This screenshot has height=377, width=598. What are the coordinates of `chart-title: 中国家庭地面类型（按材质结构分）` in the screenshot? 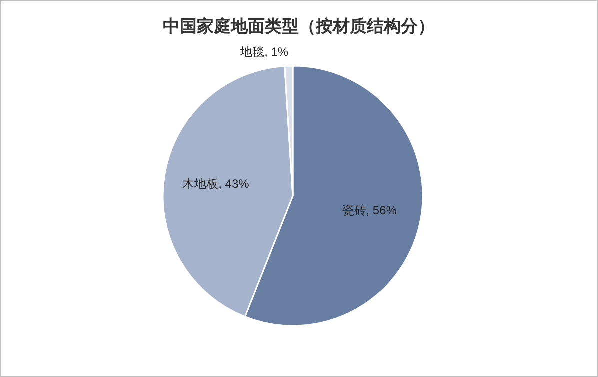 It's located at (299, 26).